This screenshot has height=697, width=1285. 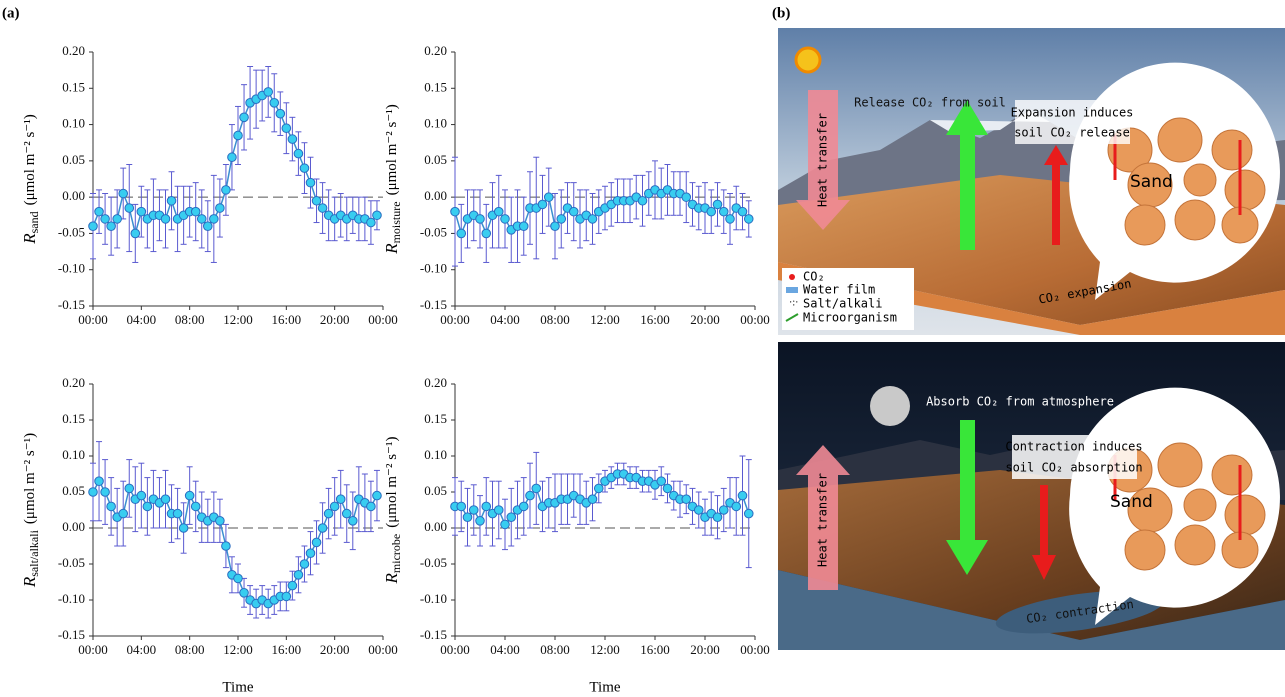 I want to click on induces-label: soil CO₂ release, so click(x=1072, y=133).